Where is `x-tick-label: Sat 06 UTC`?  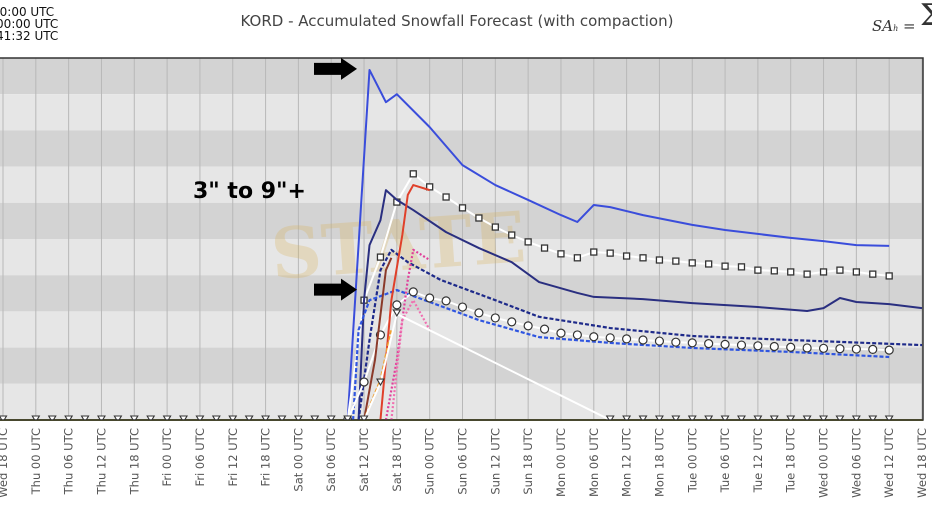
x-tick-label: Sat 06 UTC is located at coordinates (331, 460).